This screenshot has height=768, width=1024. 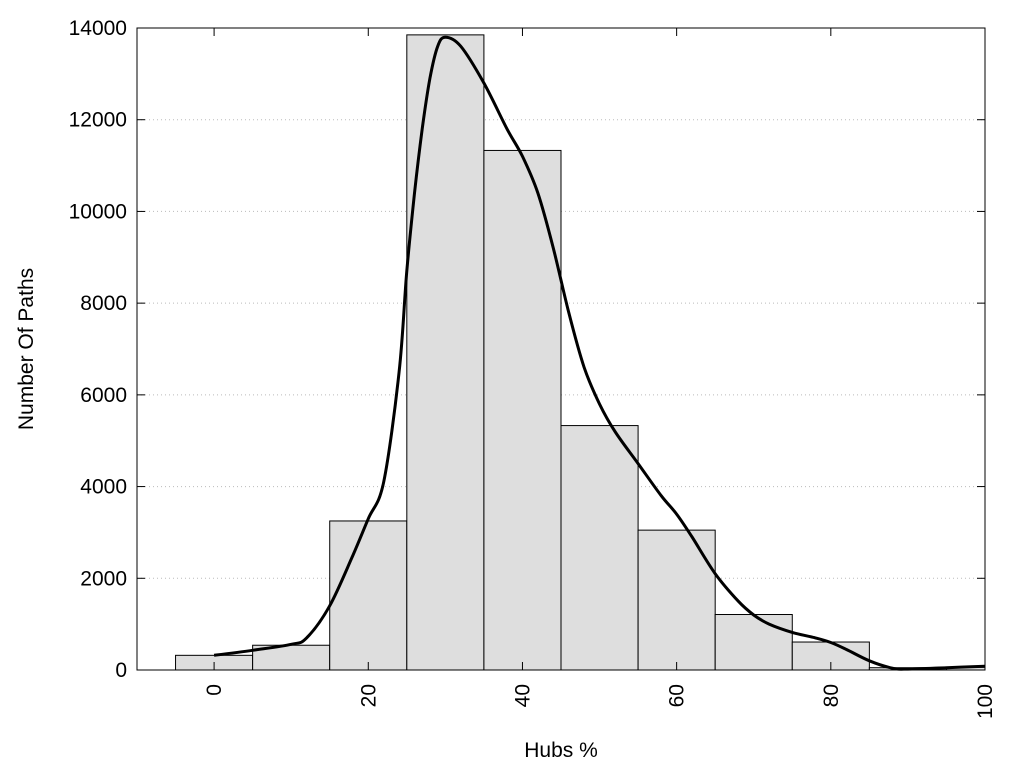 I want to click on x-tick-label: 20, so click(x=368, y=695).